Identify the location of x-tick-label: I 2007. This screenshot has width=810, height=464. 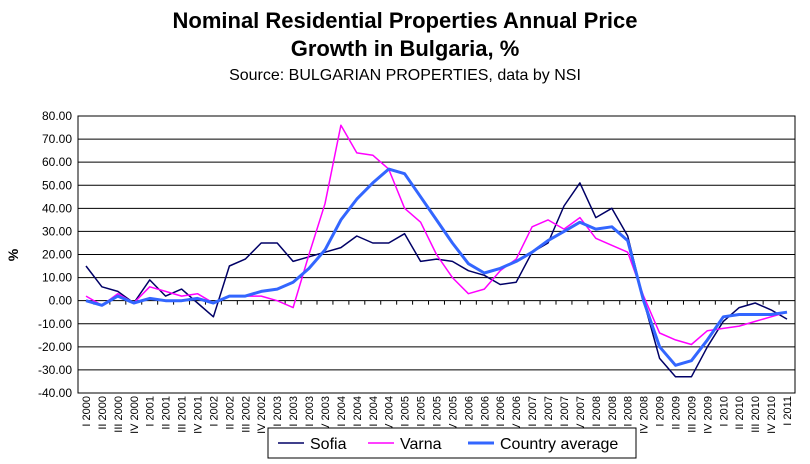
(533, 411).